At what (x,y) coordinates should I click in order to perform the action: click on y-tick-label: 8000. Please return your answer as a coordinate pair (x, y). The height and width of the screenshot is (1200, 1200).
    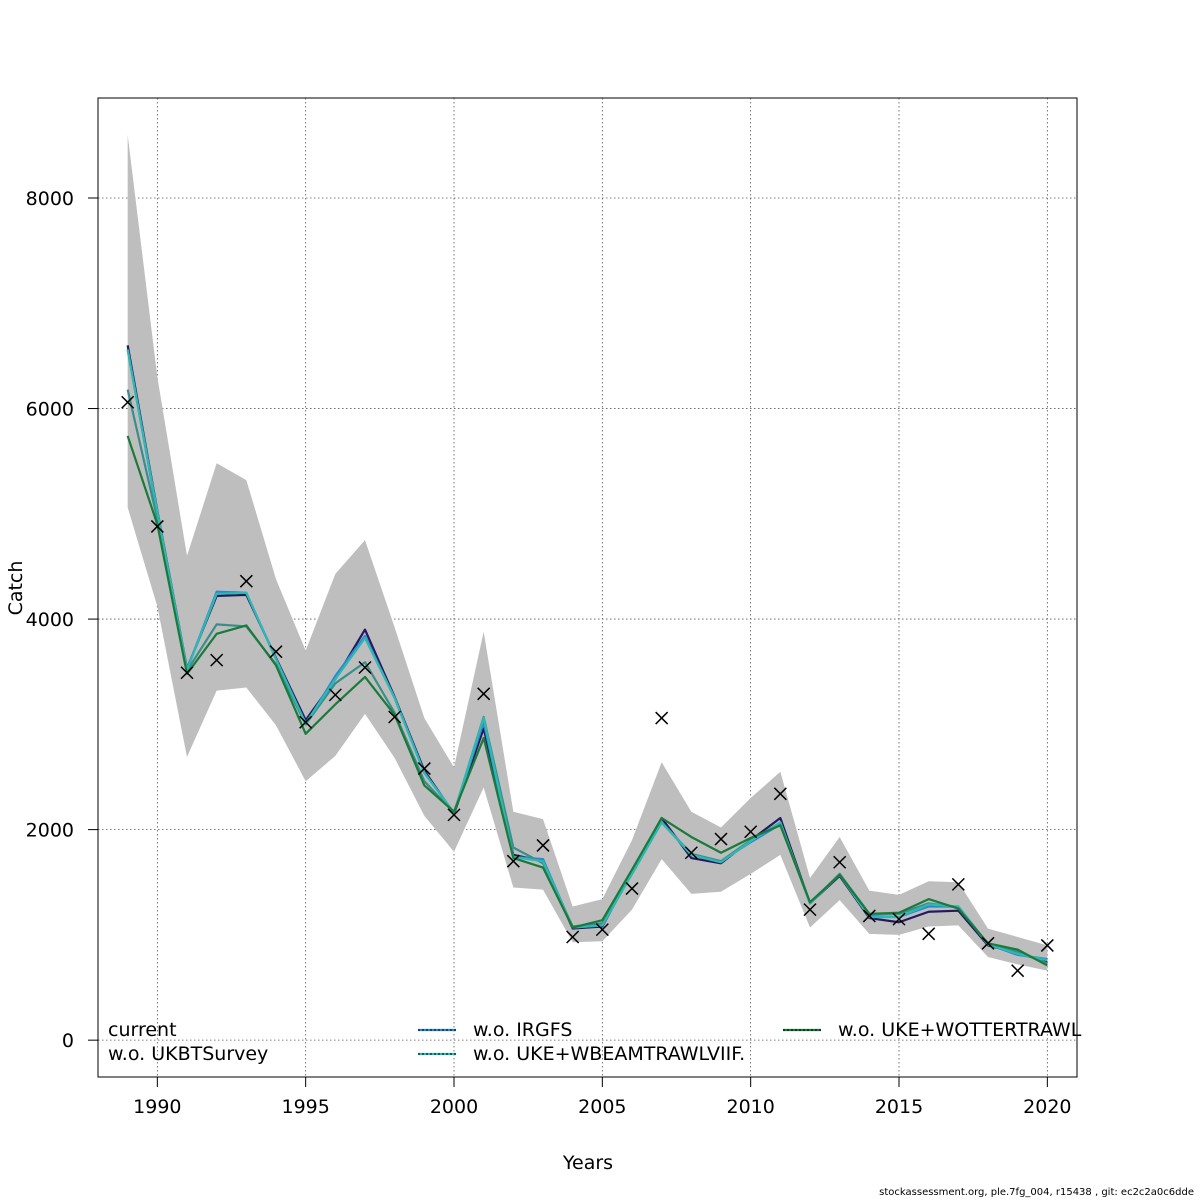
    Looking at the image, I should click on (50, 199).